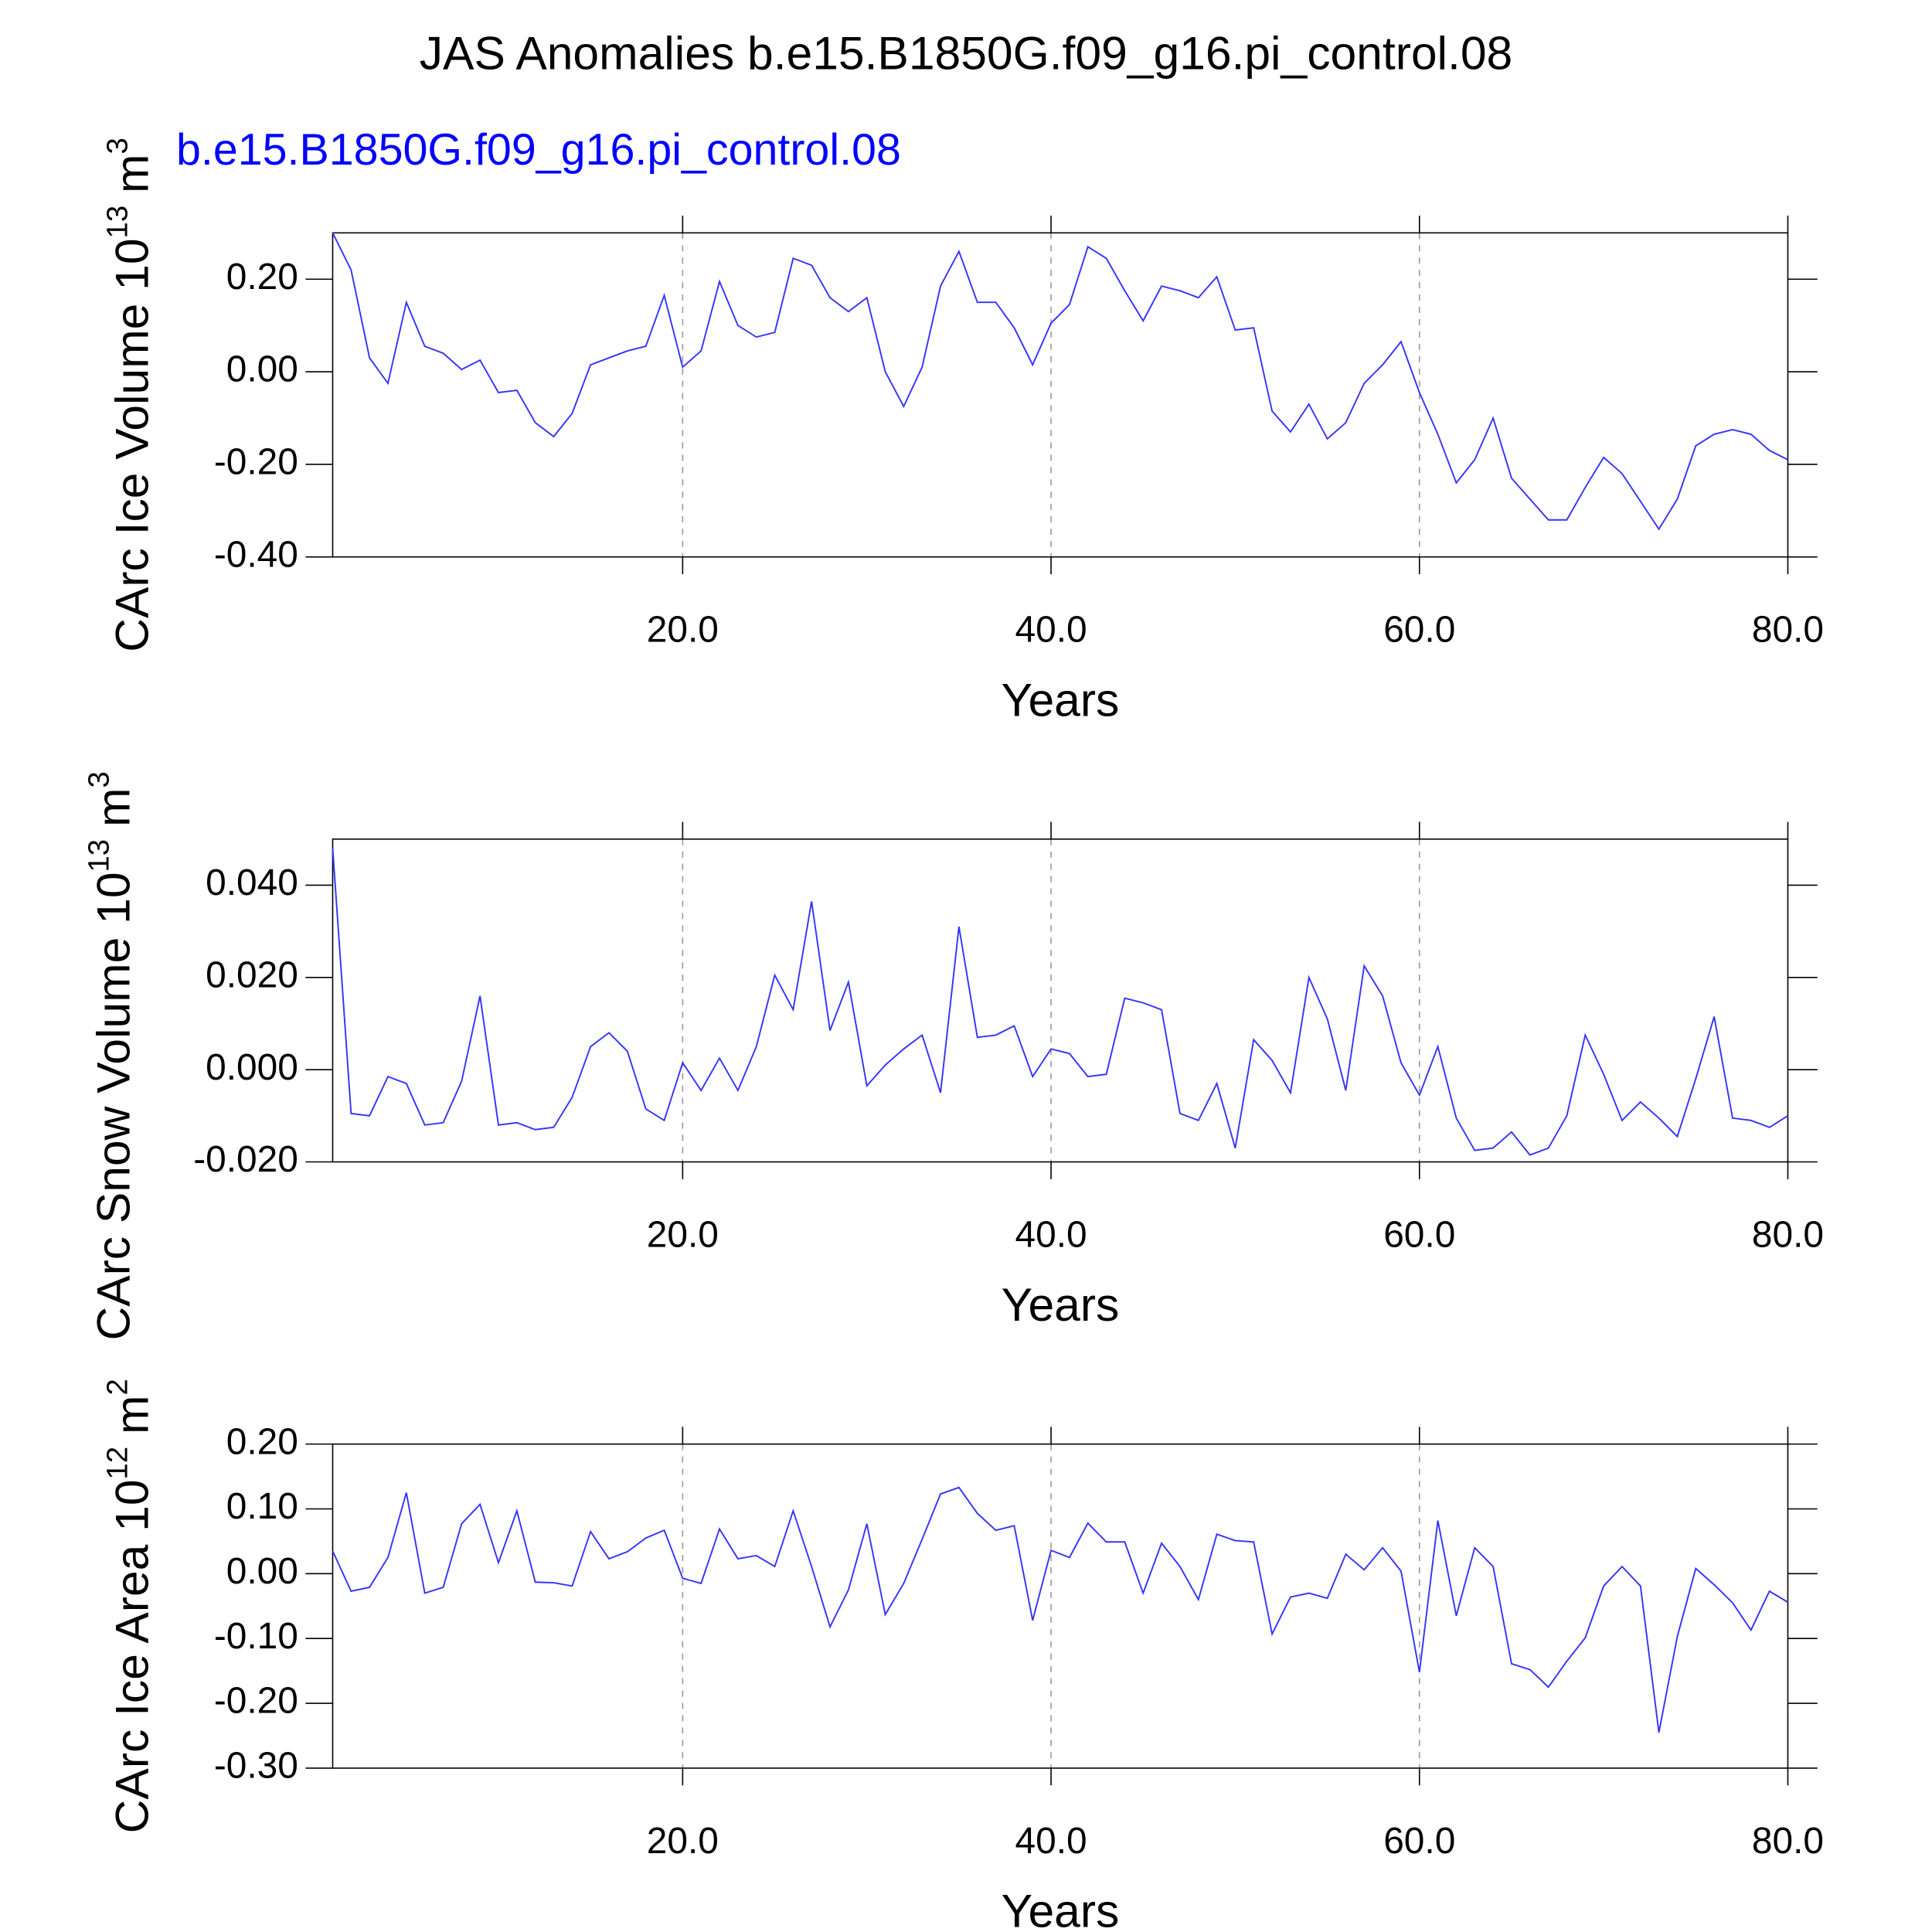 This screenshot has width=1932, height=1932. Describe the element at coordinates (252, 1067) in the screenshot. I see `y-tick-label: 0.000` at that location.